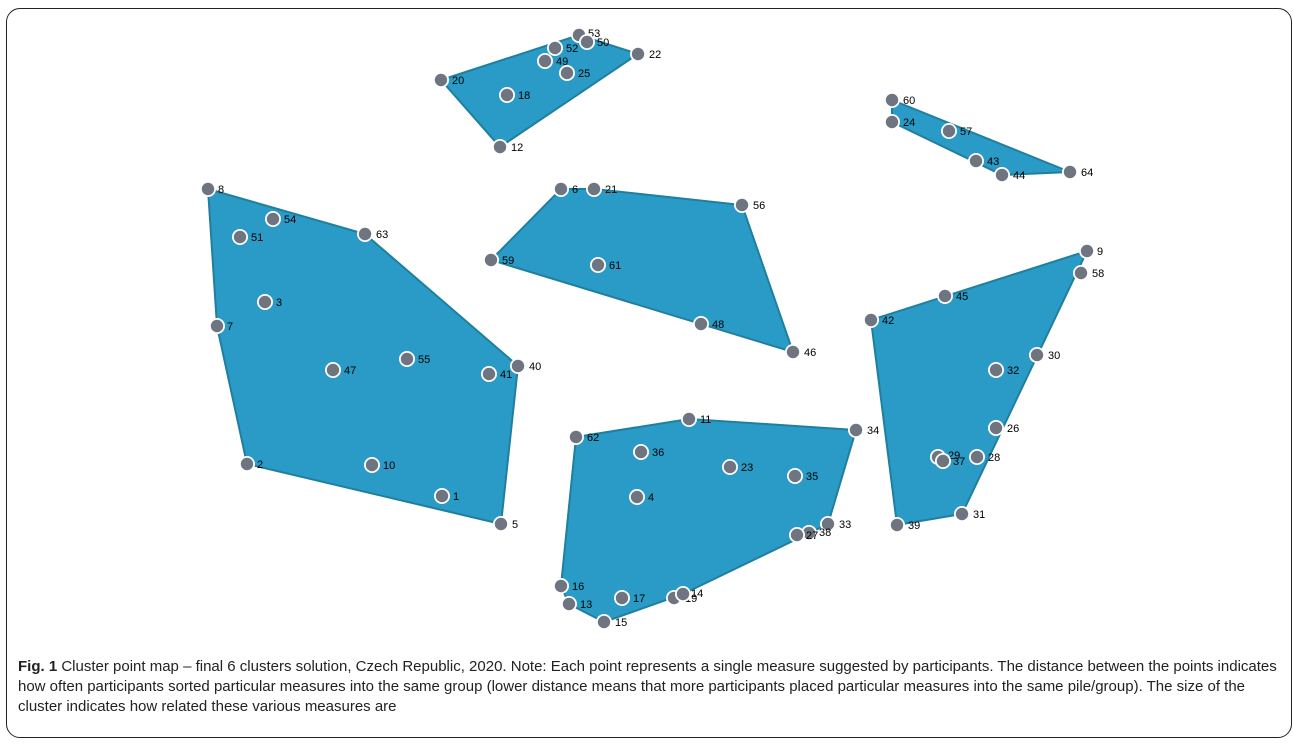 The width and height of the screenshot is (1293, 752). I want to click on point-56: 56, so click(749, 205).